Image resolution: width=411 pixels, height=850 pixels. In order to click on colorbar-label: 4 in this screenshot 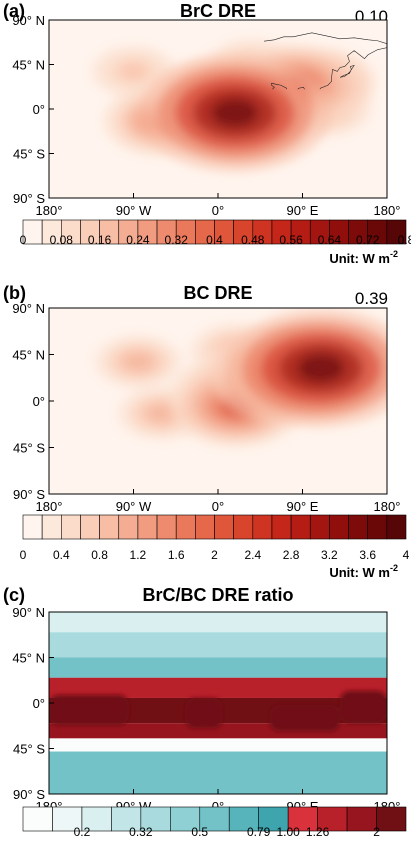, I will do `click(406, 555)`.